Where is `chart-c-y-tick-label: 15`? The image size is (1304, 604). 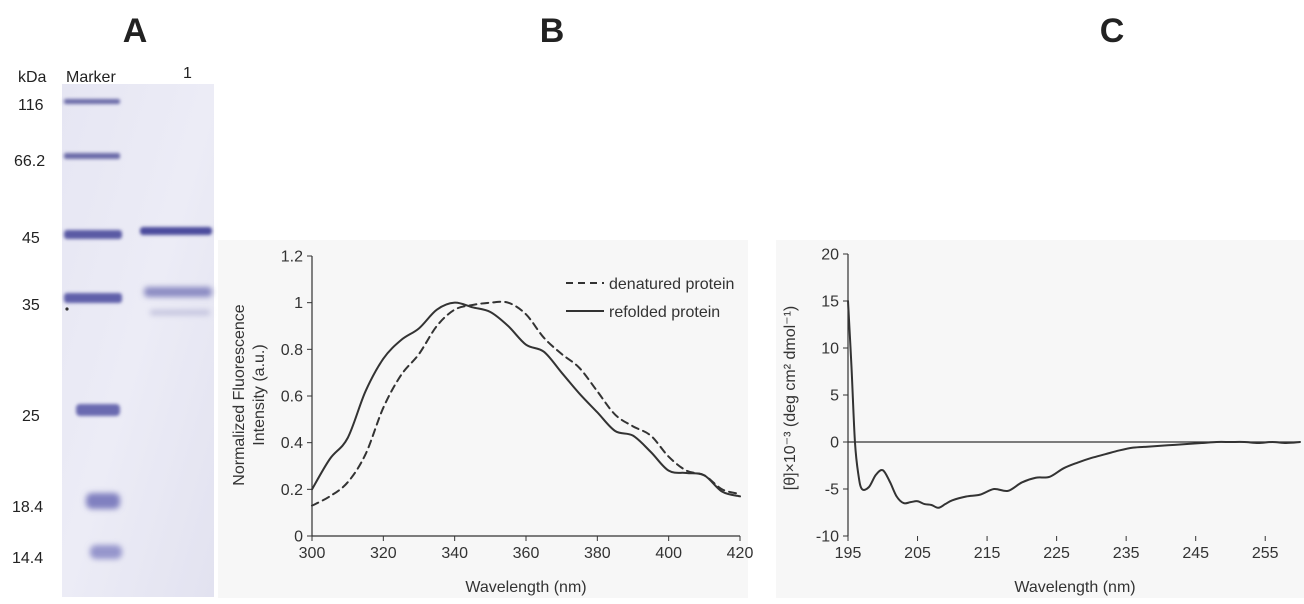
chart-c-y-tick-label: 15 is located at coordinates (830, 302).